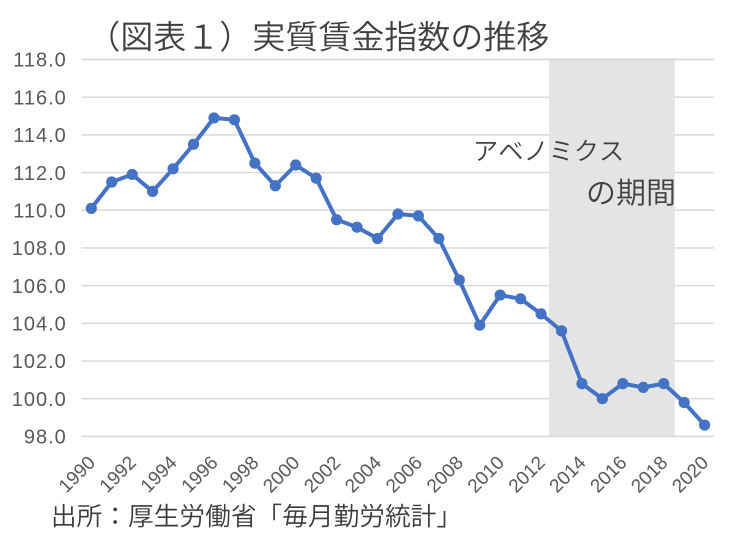 The width and height of the screenshot is (735, 541). What do you see at coordinates (39, 249) in the screenshot?
I see `svg-text: 108.0` at bounding box center [39, 249].